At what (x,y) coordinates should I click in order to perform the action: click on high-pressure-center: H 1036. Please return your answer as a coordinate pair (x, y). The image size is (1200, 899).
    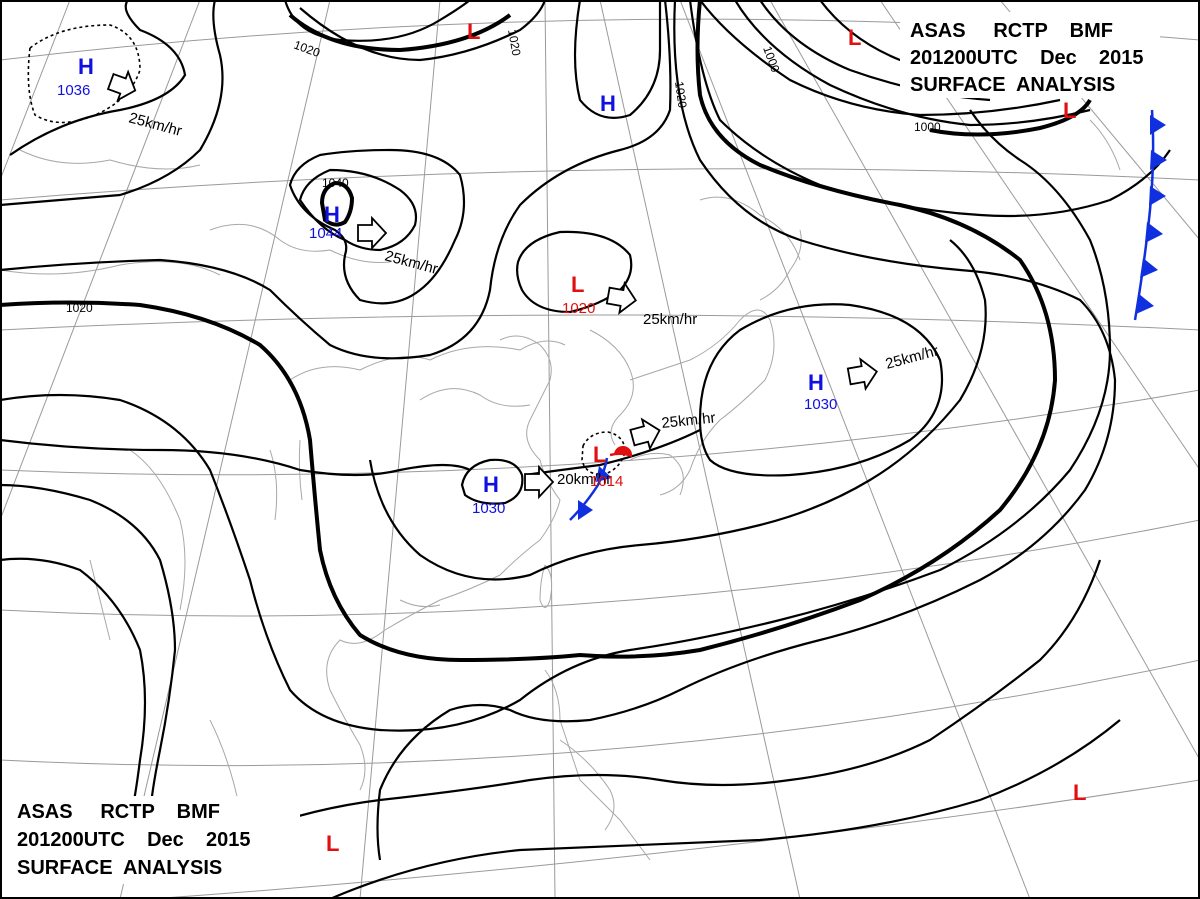
    Looking at the image, I should click on (75, 76).